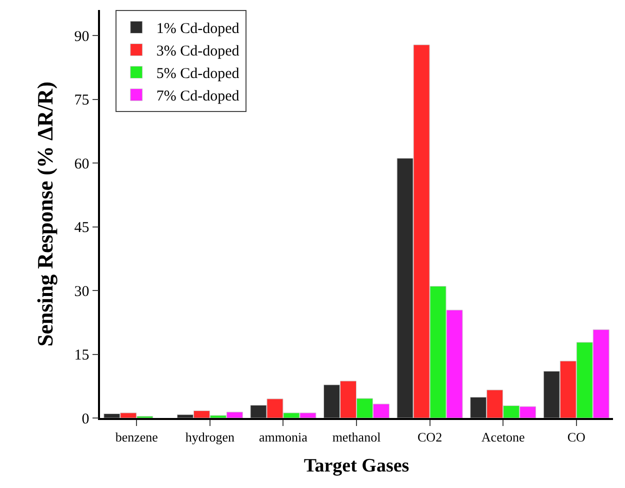 The height and width of the screenshot is (488, 625). What do you see at coordinates (198, 52) in the screenshot?
I see `legend-label: 3% Cd-doped` at bounding box center [198, 52].